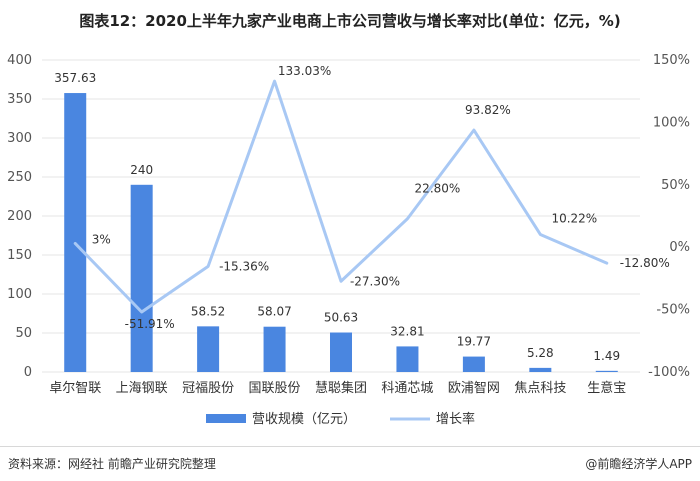  I want to click on y-right-tick-label: 100%, so click(671, 122).